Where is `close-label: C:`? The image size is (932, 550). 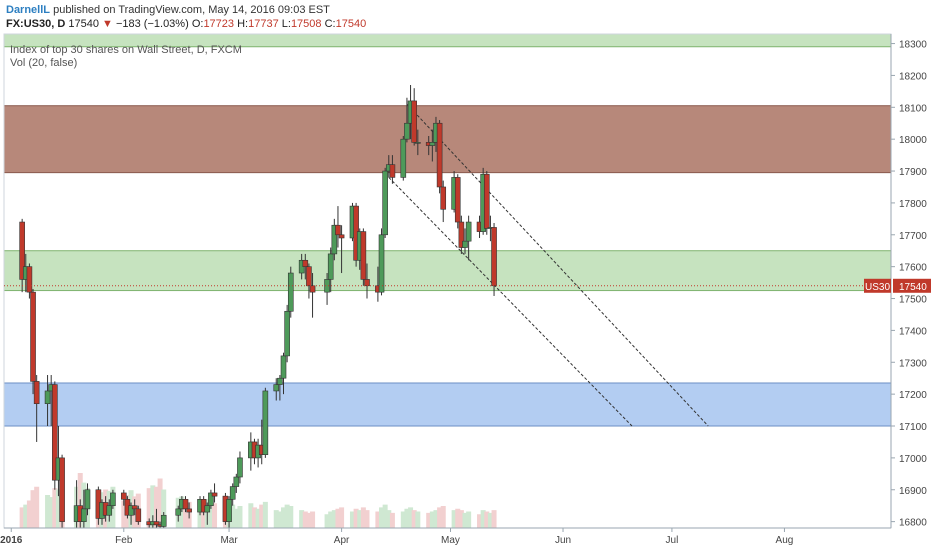 close-label: C: is located at coordinates (330, 24).